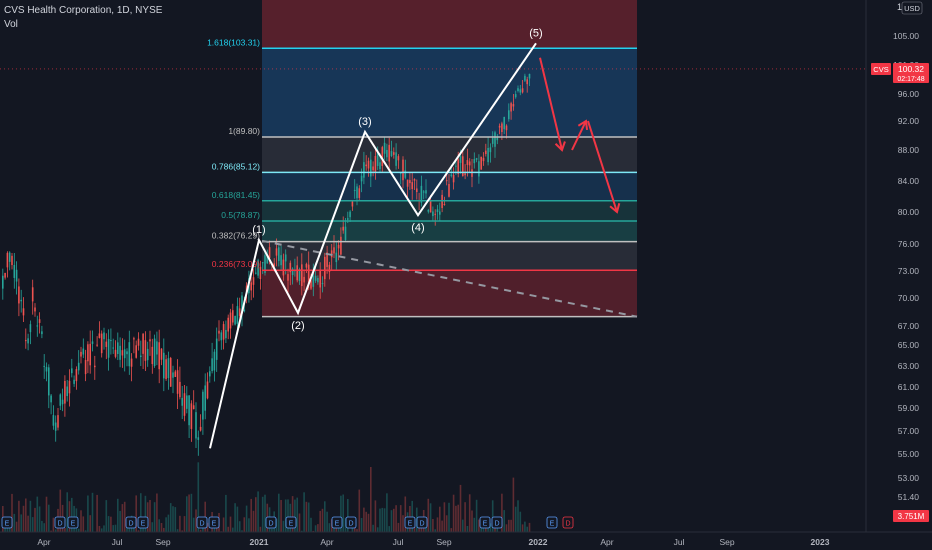 This screenshot has width=932, height=550. Describe the element at coordinates (83, 18) in the screenshot. I see `chart-legend: CVS Health Corporation, 1D, NYSE Vol` at that location.